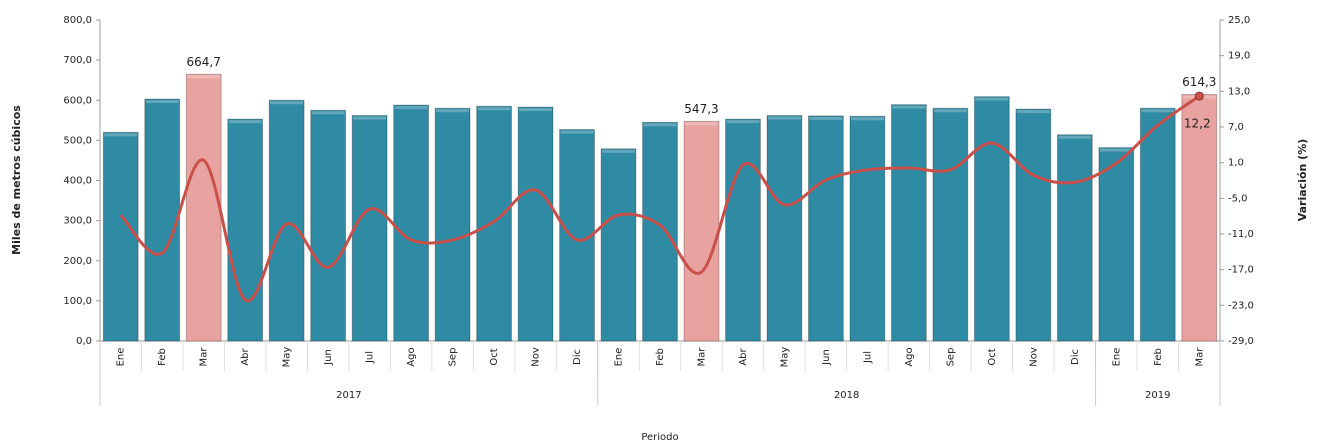 The height and width of the screenshot is (445, 1317). What do you see at coordinates (1241, 341) in the screenshot?
I see `y2-tick-label: -29,0` at bounding box center [1241, 341].